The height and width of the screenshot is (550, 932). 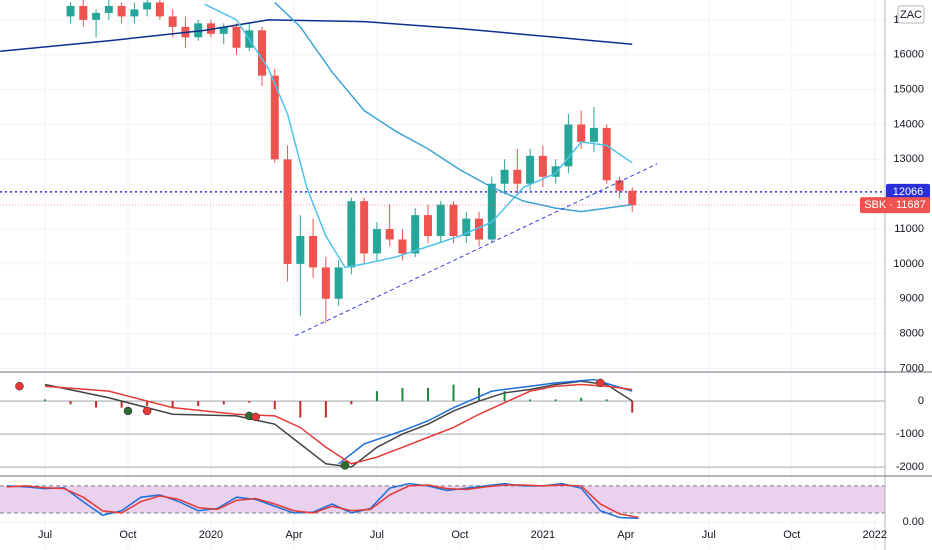 I want to click on y-tick-label: 14000, so click(x=908, y=124).